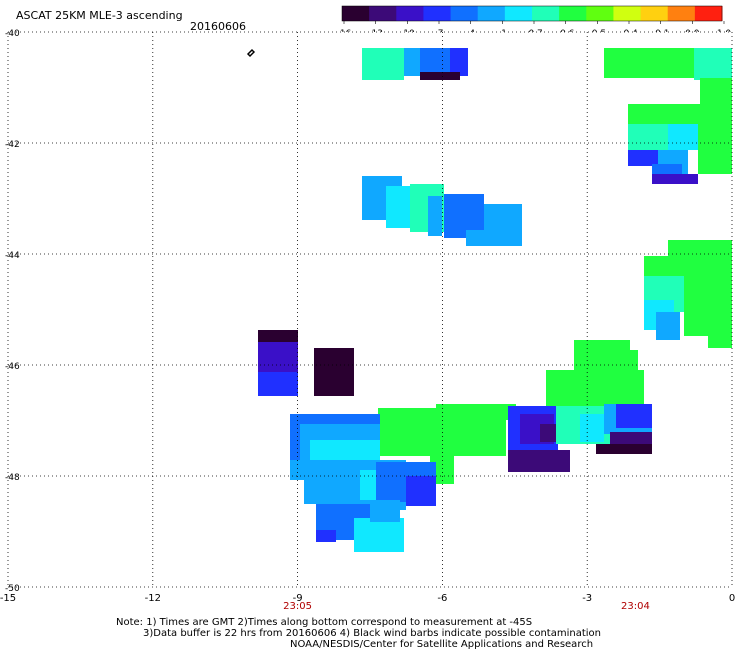 Image resolution: width=740 pixels, height=650 pixels. I want to click on lat-tick-label: -48, so click(12, 478).